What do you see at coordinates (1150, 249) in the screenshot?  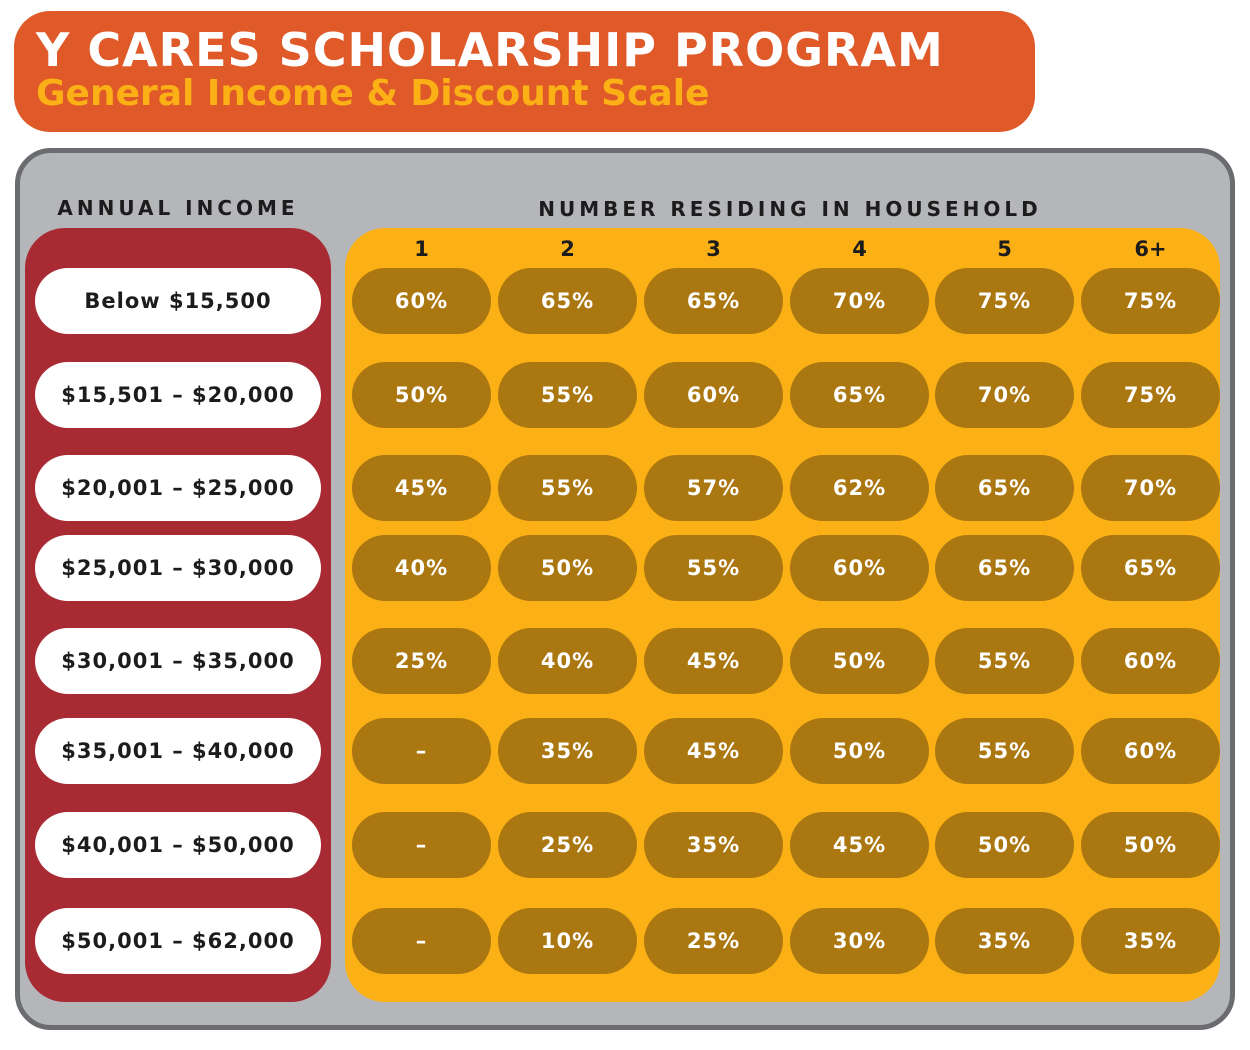 I see `household-size-6: 6+` at bounding box center [1150, 249].